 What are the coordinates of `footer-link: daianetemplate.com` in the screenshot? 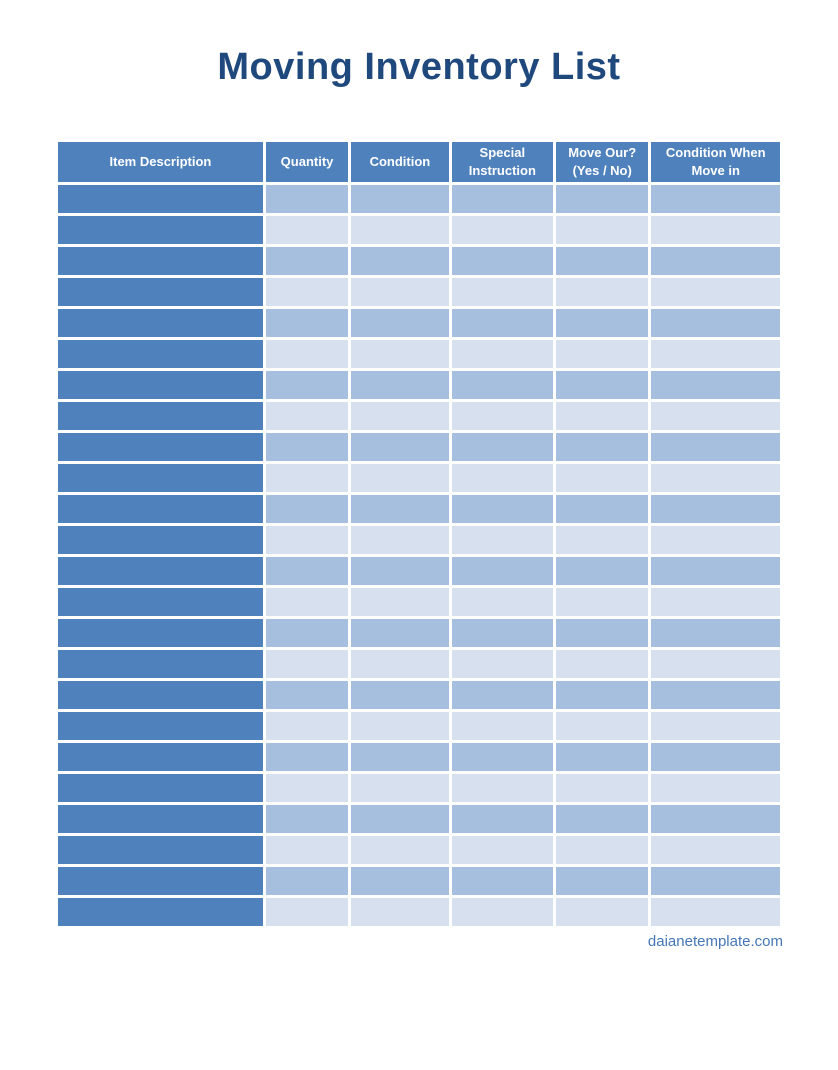 It's located at (715, 941).